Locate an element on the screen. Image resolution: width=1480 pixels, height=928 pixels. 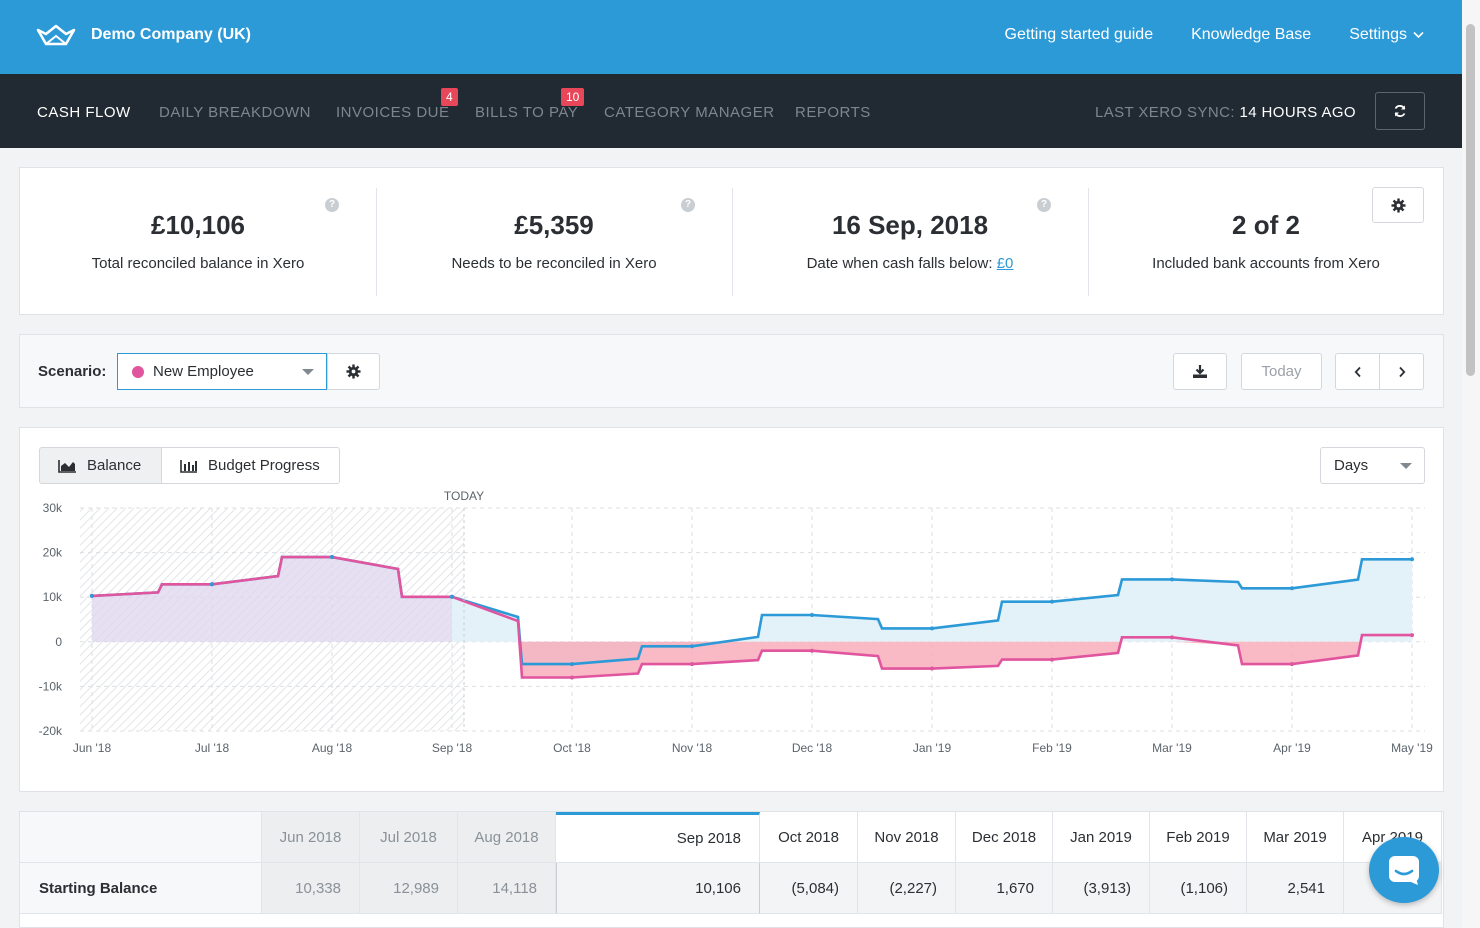
knowledge-base-link: Knowledge Base is located at coordinates (1251, 34).